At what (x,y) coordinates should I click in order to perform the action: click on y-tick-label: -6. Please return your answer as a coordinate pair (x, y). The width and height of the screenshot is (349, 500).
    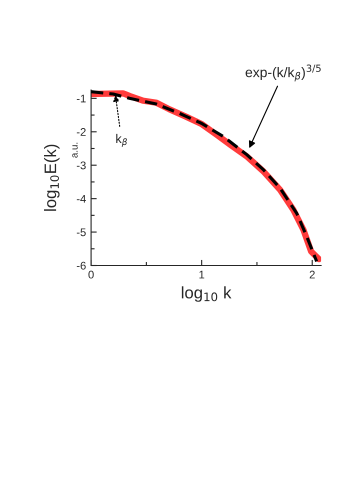
    Looking at the image, I should click on (81, 266).